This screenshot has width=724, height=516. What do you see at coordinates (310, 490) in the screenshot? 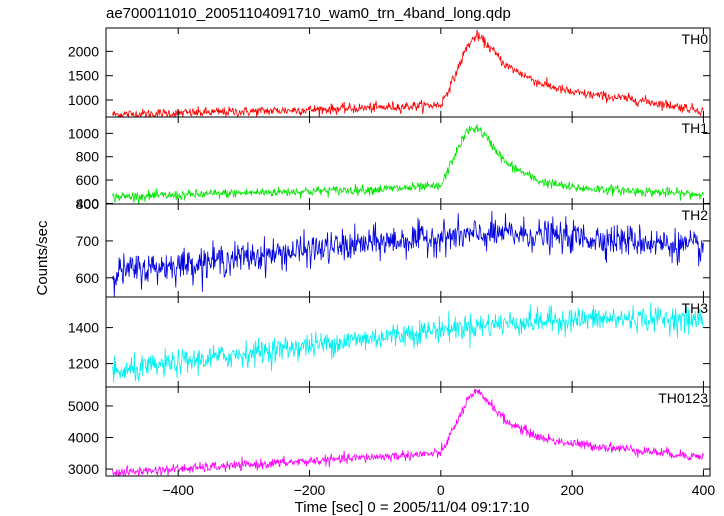
I see `x-tick-label: −200` at bounding box center [310, 490].